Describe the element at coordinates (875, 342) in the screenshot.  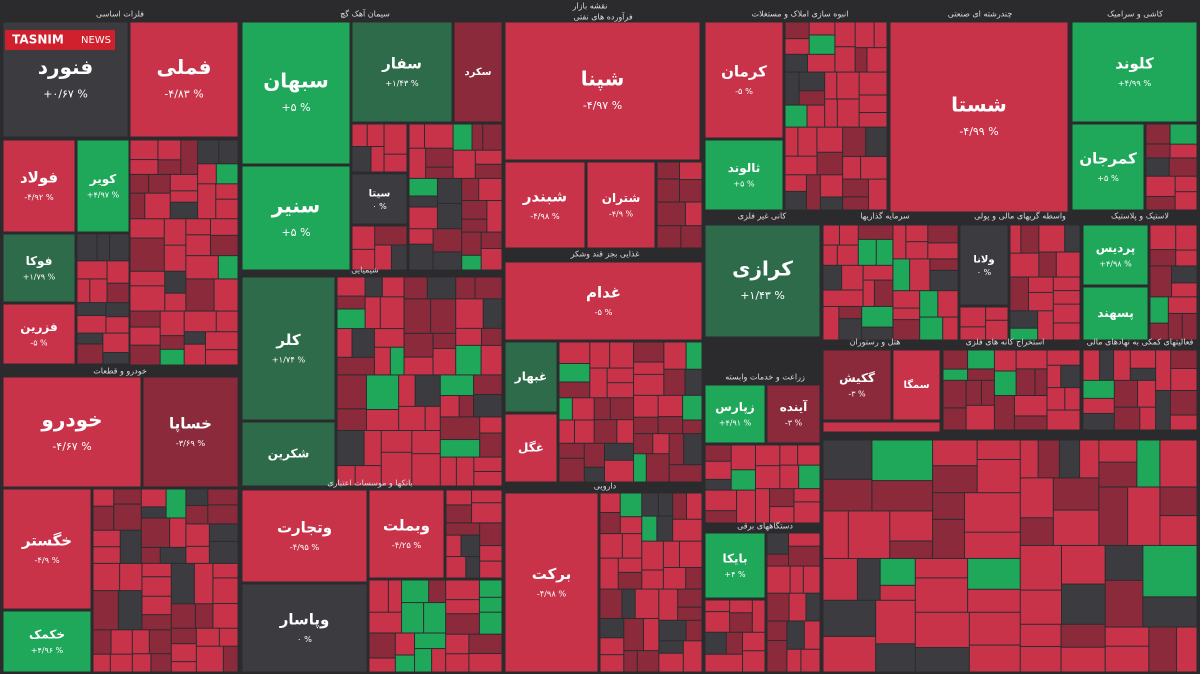
I see `sector-title: هتل و رستوران` at that location.